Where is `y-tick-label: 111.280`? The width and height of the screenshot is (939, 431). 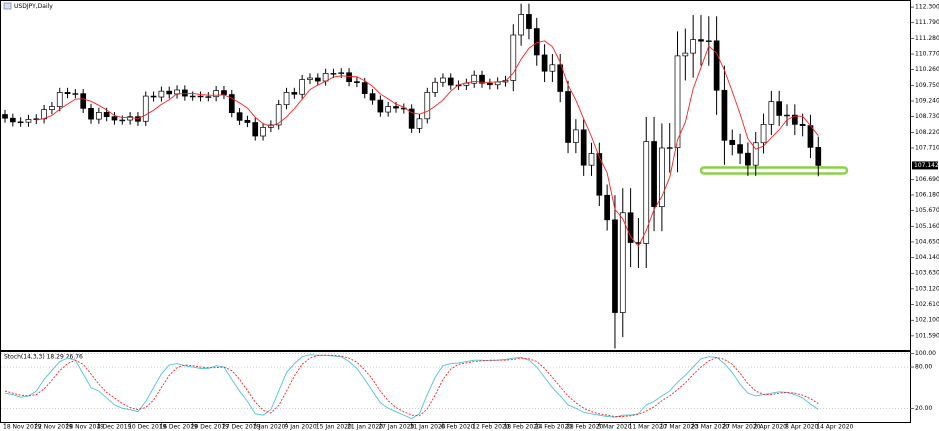
y-tick-label: 111.280 is located at coordinates (927, 38).